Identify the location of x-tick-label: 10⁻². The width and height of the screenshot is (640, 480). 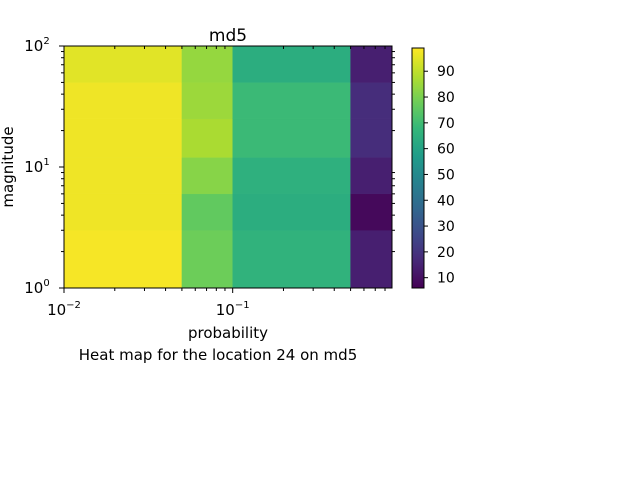
(64, 309).